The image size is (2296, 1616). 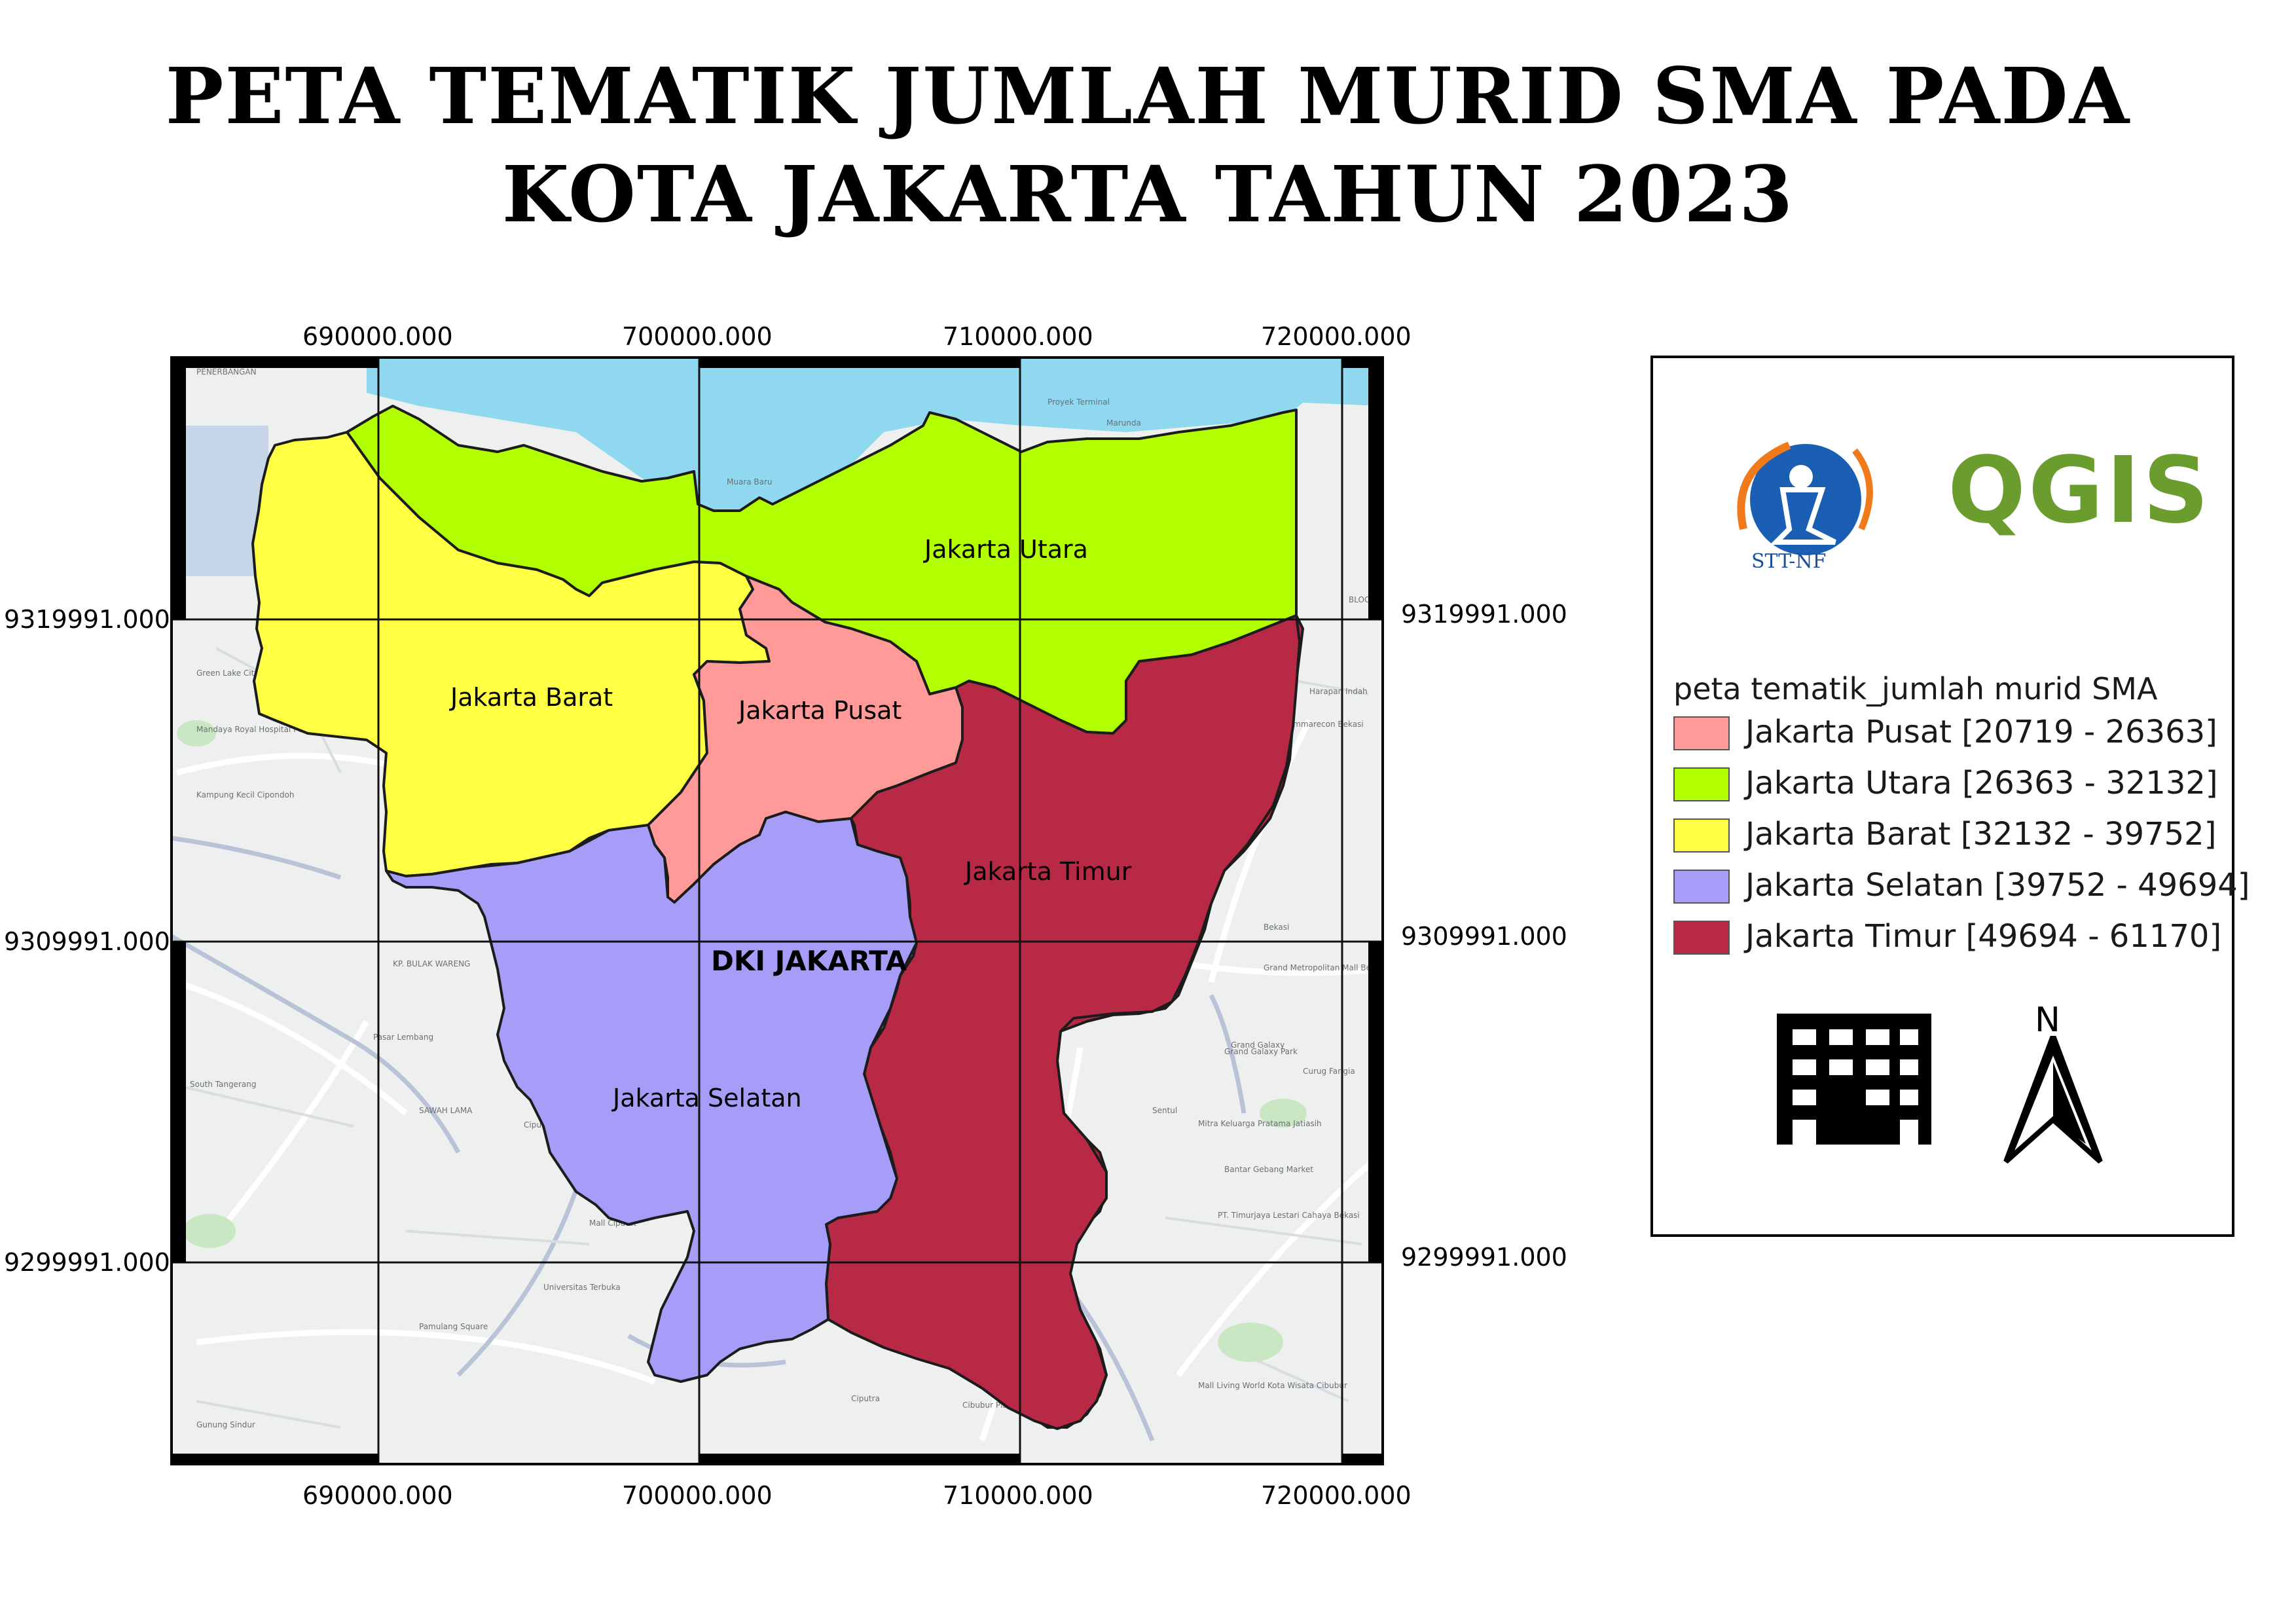 I want to click on y-label-right-2: 9309991.000, so click(x=1484, y=936).